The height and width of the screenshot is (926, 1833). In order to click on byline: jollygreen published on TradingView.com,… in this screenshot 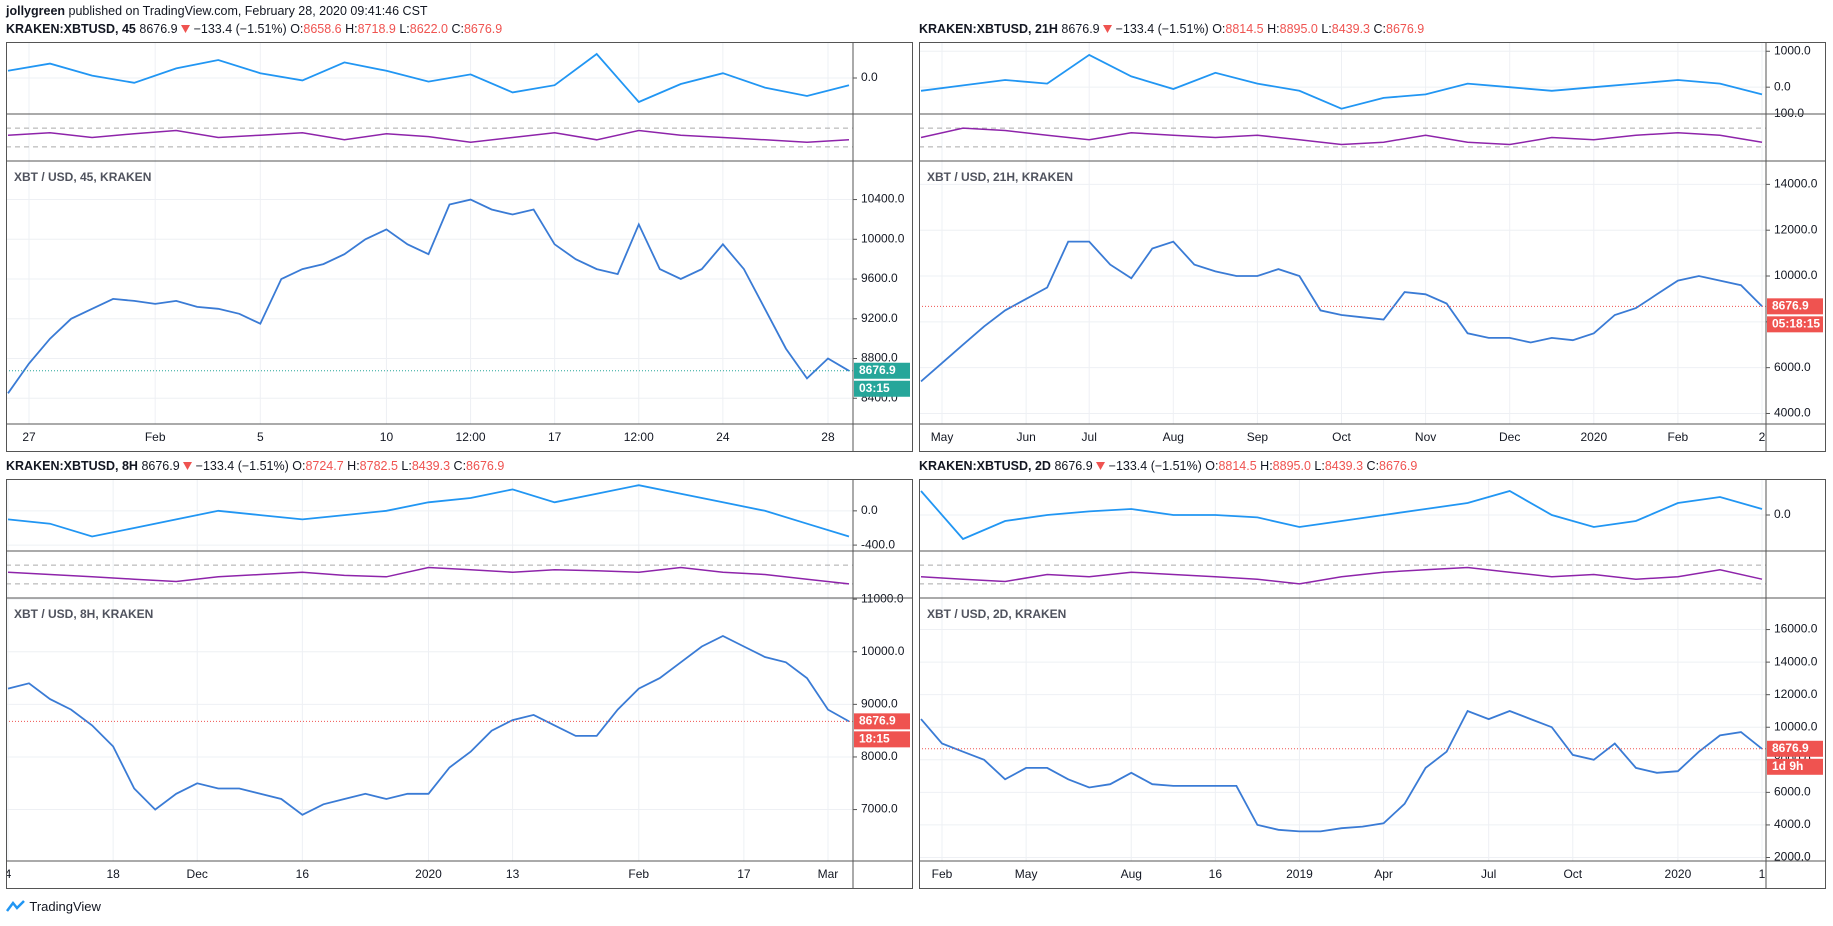, I will do `click(217, 11)`.